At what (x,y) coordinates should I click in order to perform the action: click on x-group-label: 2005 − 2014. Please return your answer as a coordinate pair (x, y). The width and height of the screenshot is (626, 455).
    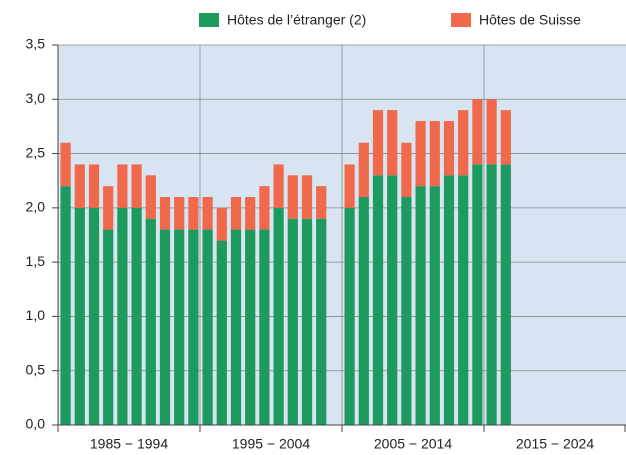
    Looking at the image, I should click on (413, 444).